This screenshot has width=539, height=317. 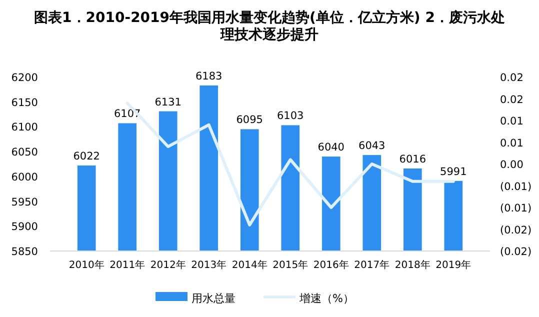 What do you see at coordinates (453, 172) in the screenshot?
I see `data-label: 5991` at bounding box center [453, 172].